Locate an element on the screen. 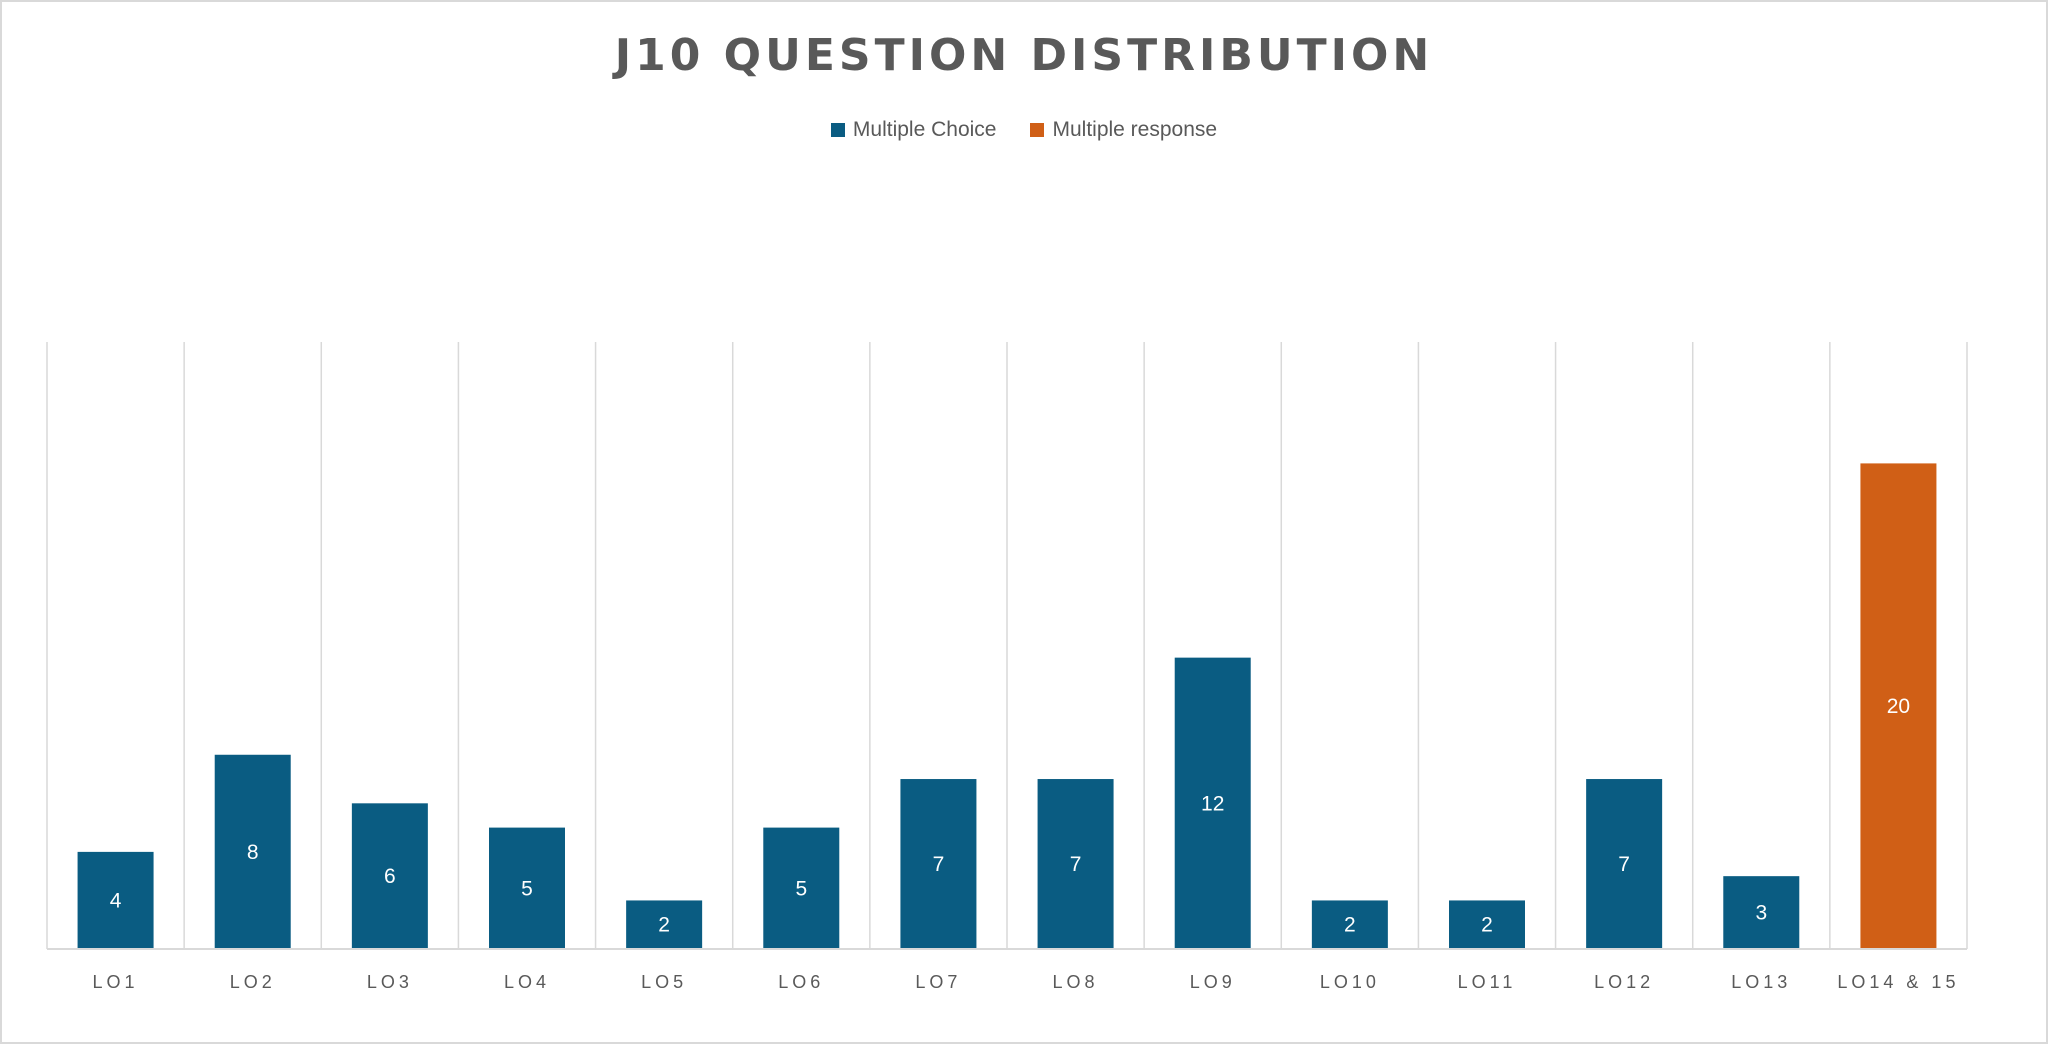 The image size is (2048, 1044). x-tick-label: LO14 & 15 is located at coordinates (1898, 982).